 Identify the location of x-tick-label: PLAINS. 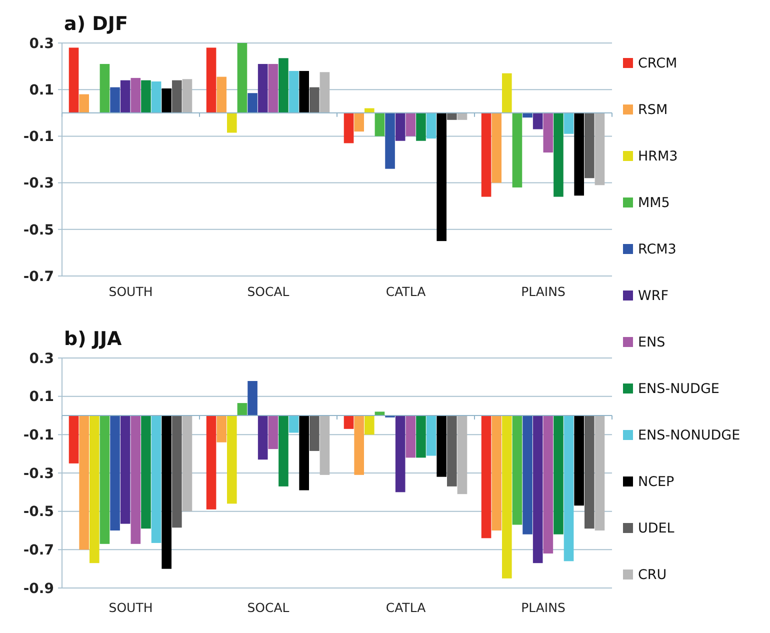
(543, 607).